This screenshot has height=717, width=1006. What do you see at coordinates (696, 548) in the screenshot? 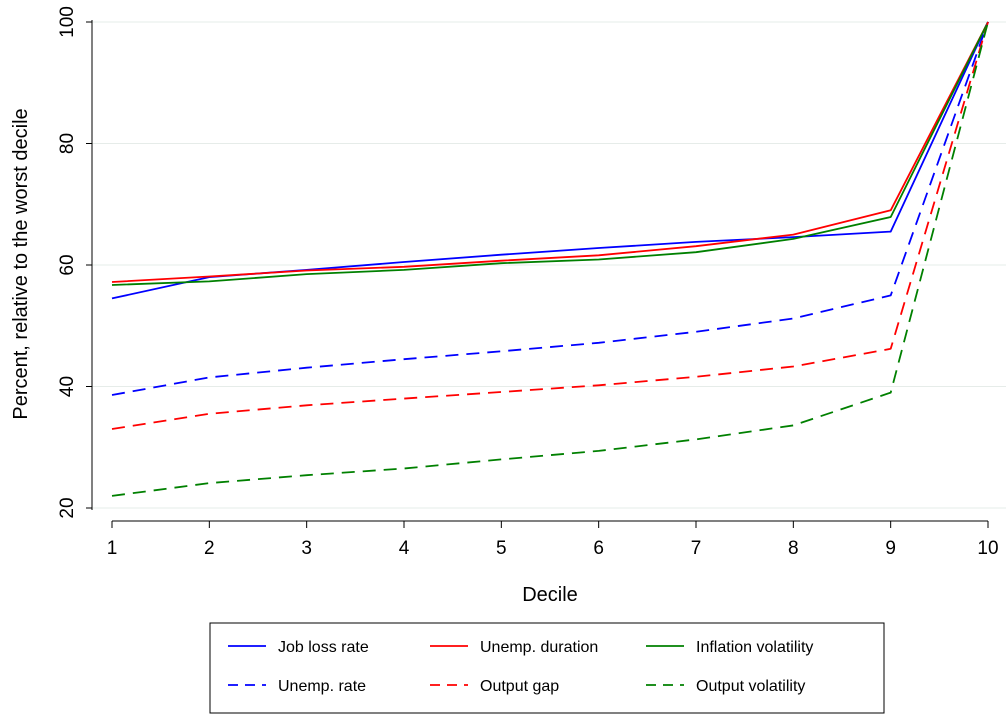
I see `x-tick-label: 7` at bounding box center [696, 548].